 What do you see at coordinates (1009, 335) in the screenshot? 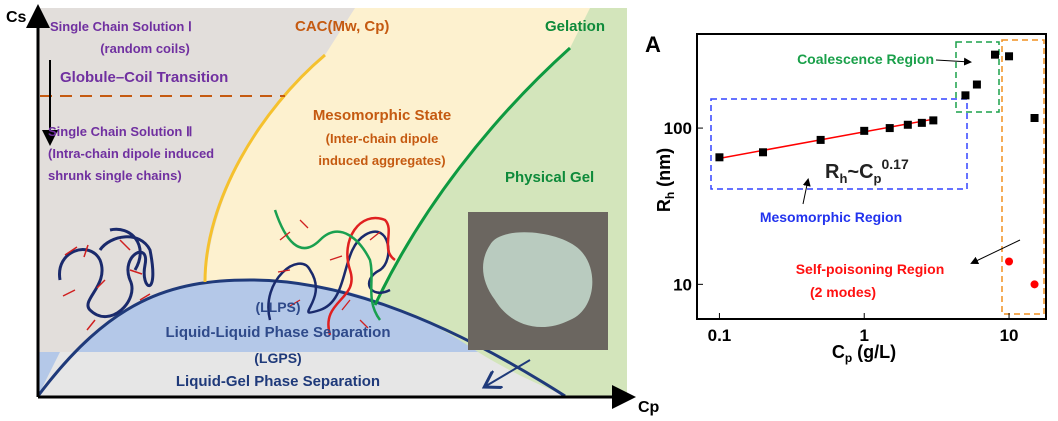
I see `x-tick-label: 10` at bounding box center [1009, 335].